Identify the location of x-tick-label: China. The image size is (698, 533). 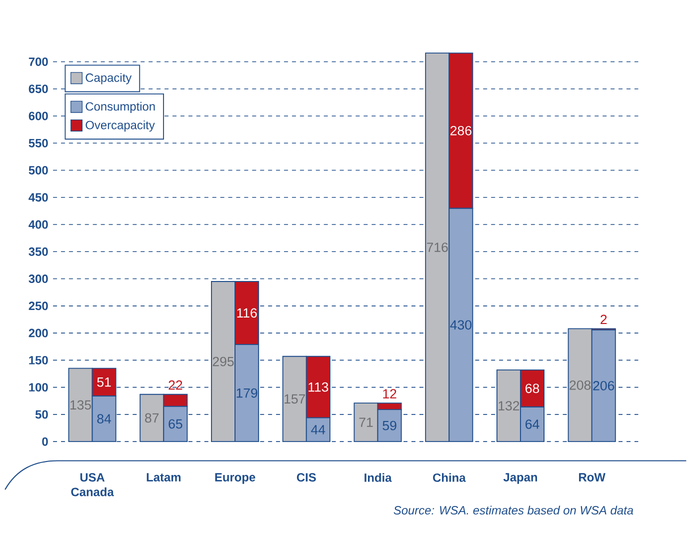
(449, 477).